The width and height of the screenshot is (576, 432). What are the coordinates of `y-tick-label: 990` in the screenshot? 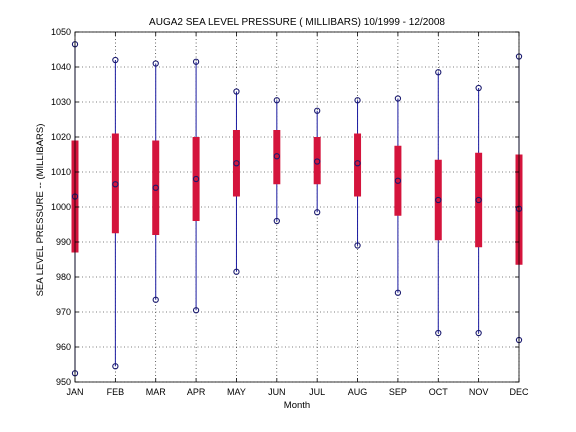 It's located at (63, 242).